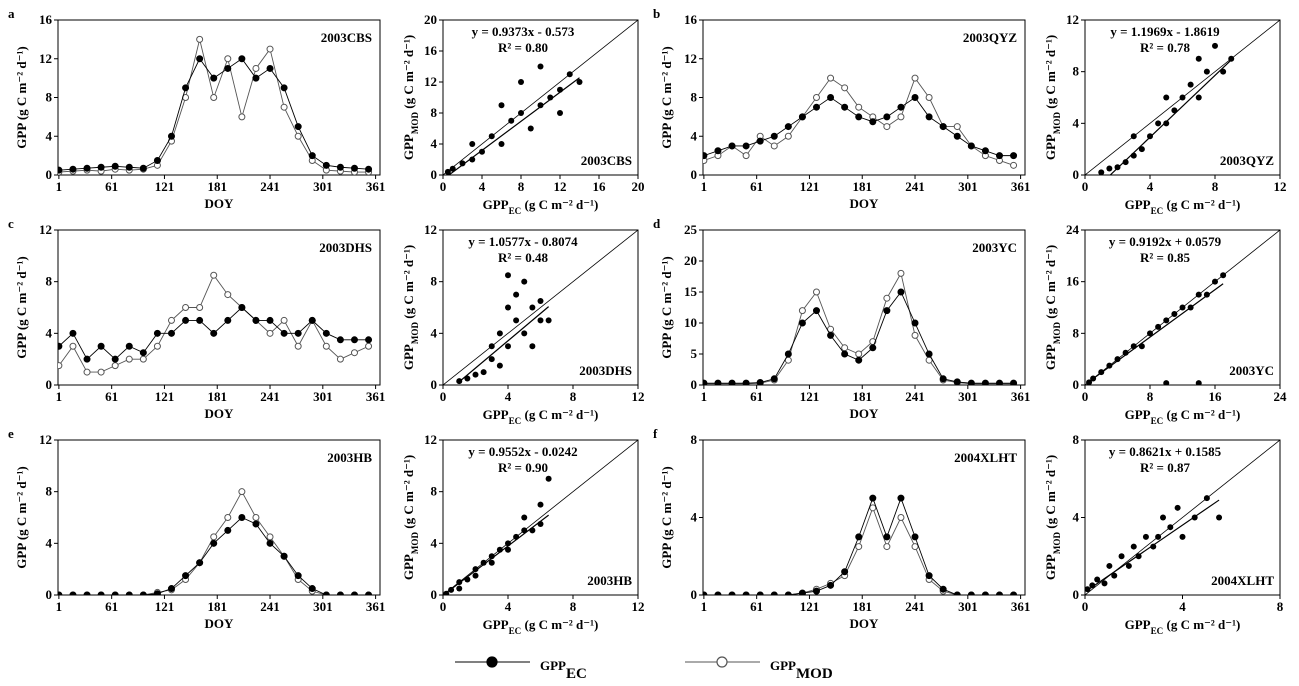  Describe the element at coordinates (862, 186) in the screenshot. I see `x-tick-label: 181` at that location.